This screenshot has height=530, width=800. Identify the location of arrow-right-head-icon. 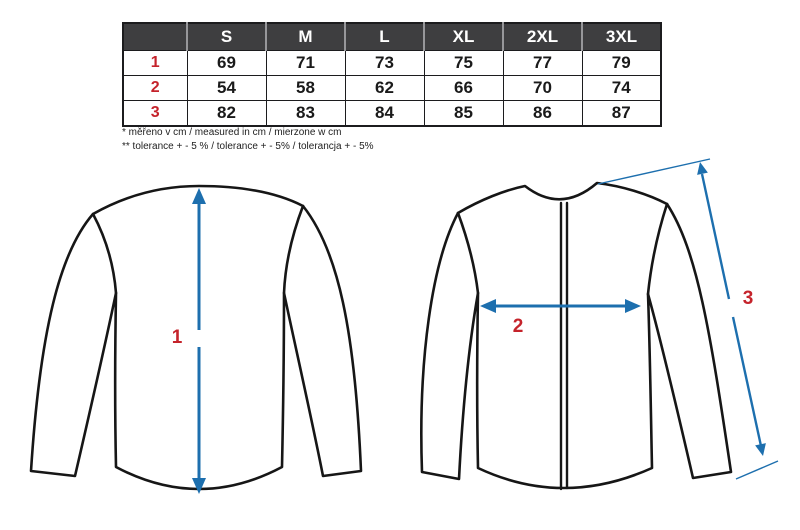
(633, 306).